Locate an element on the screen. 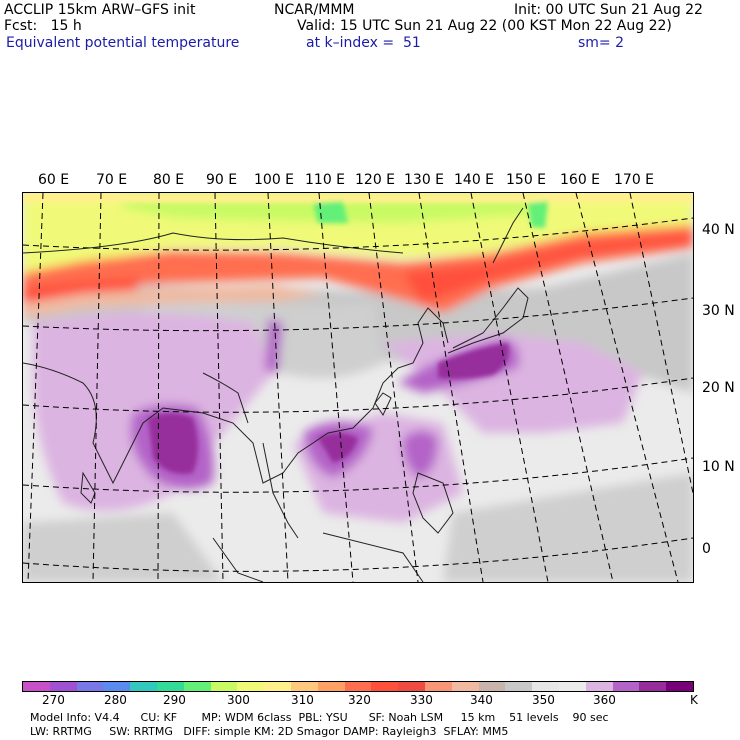 This screenshot has height=740, width=740. lat-label-0: 0 is located at coordinates (706, 549).